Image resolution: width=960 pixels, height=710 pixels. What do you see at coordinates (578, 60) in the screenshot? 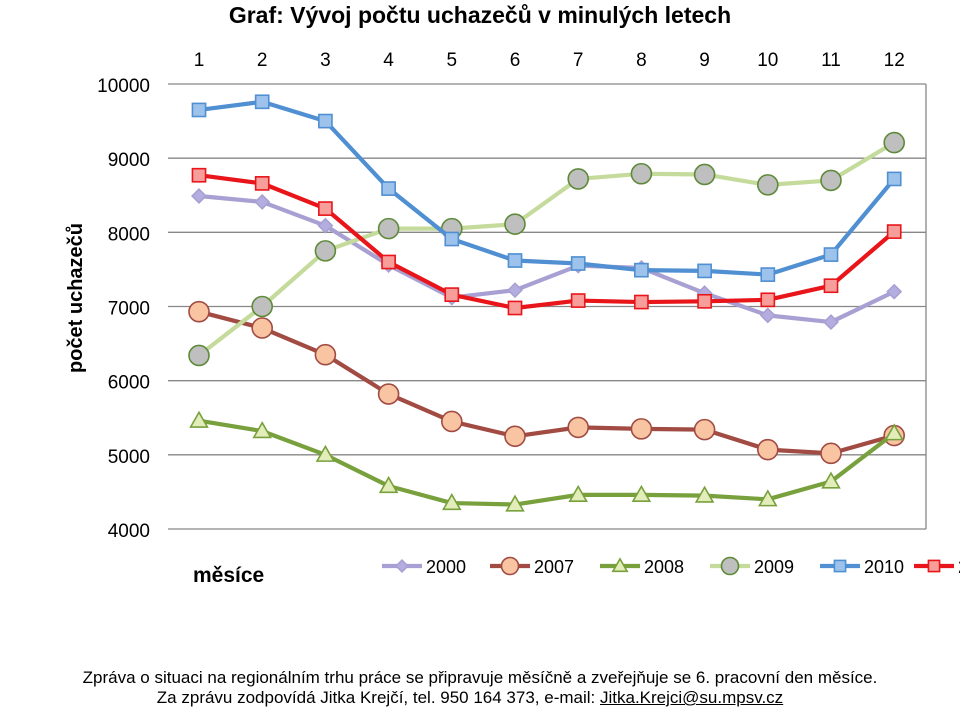
I see `x-tick-7: 7` at bounding box center [578, 60].